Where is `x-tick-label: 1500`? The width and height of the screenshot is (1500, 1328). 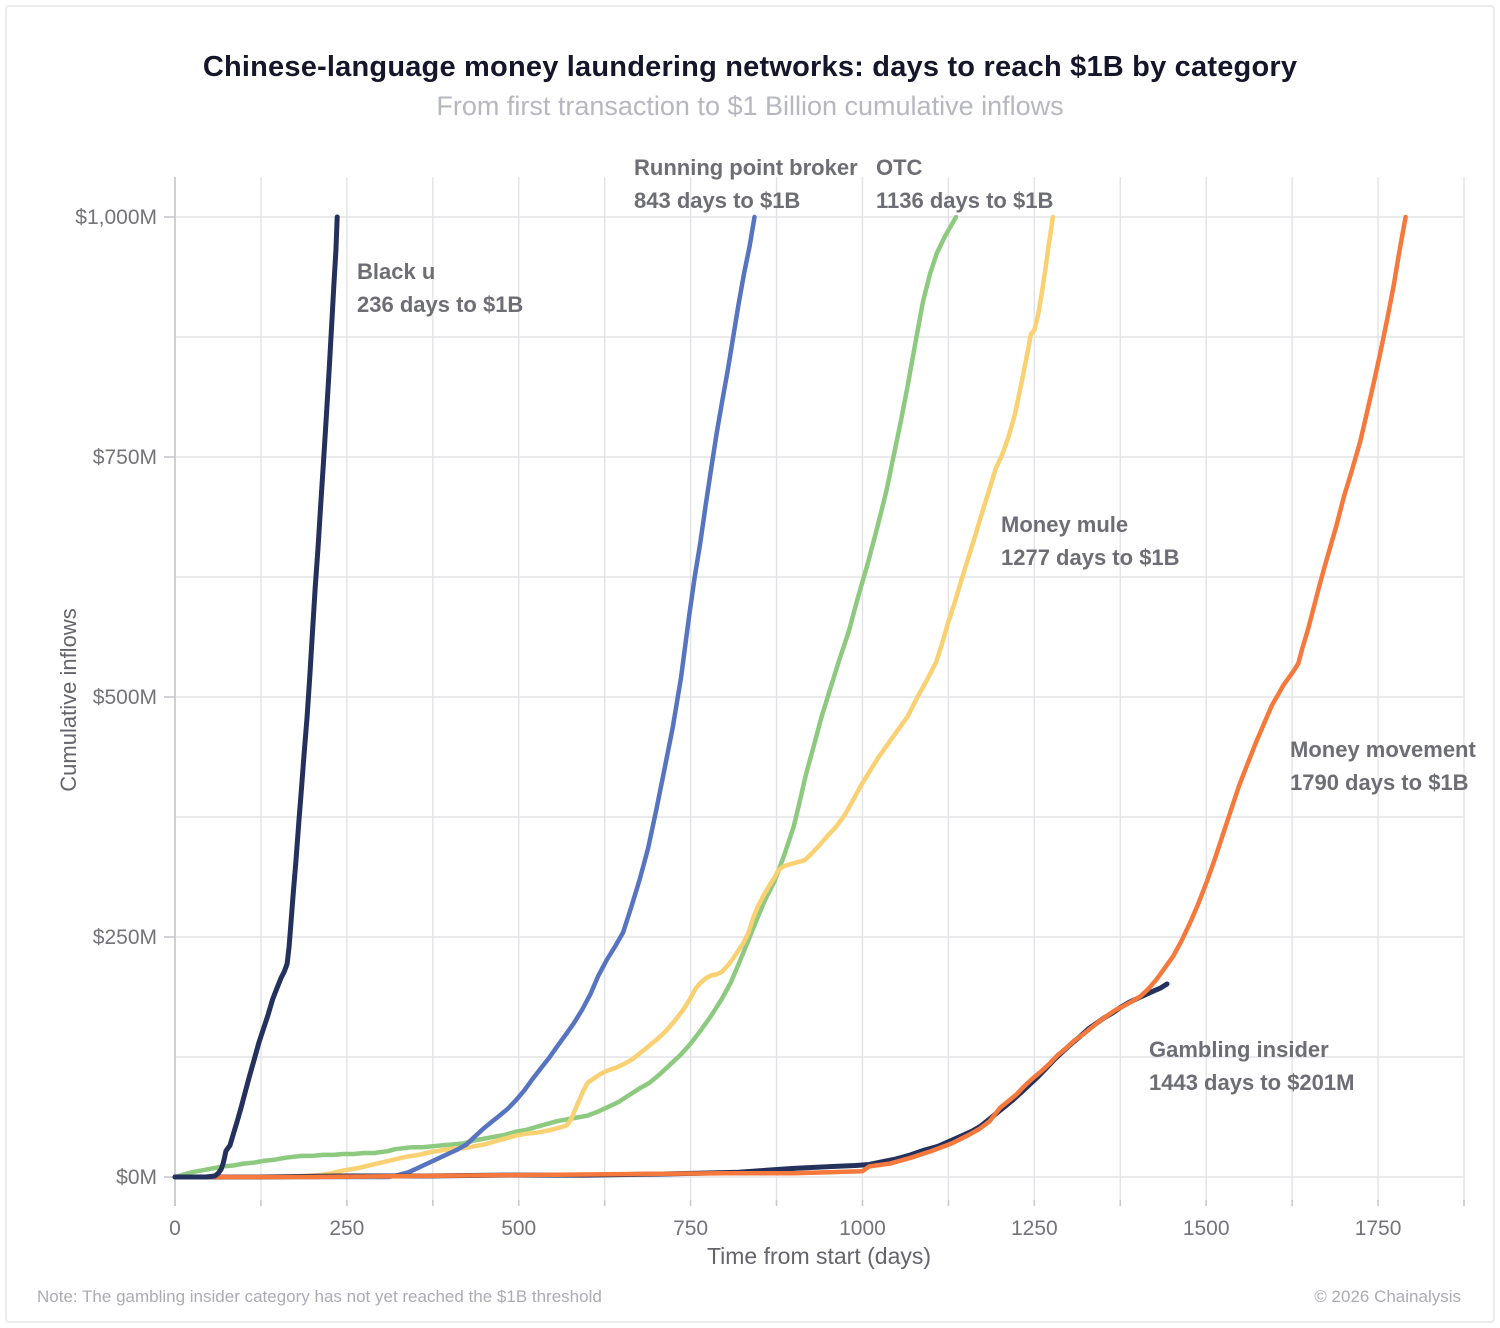
x-tick-label: 1500 is located at coordinates (1206, 1228).